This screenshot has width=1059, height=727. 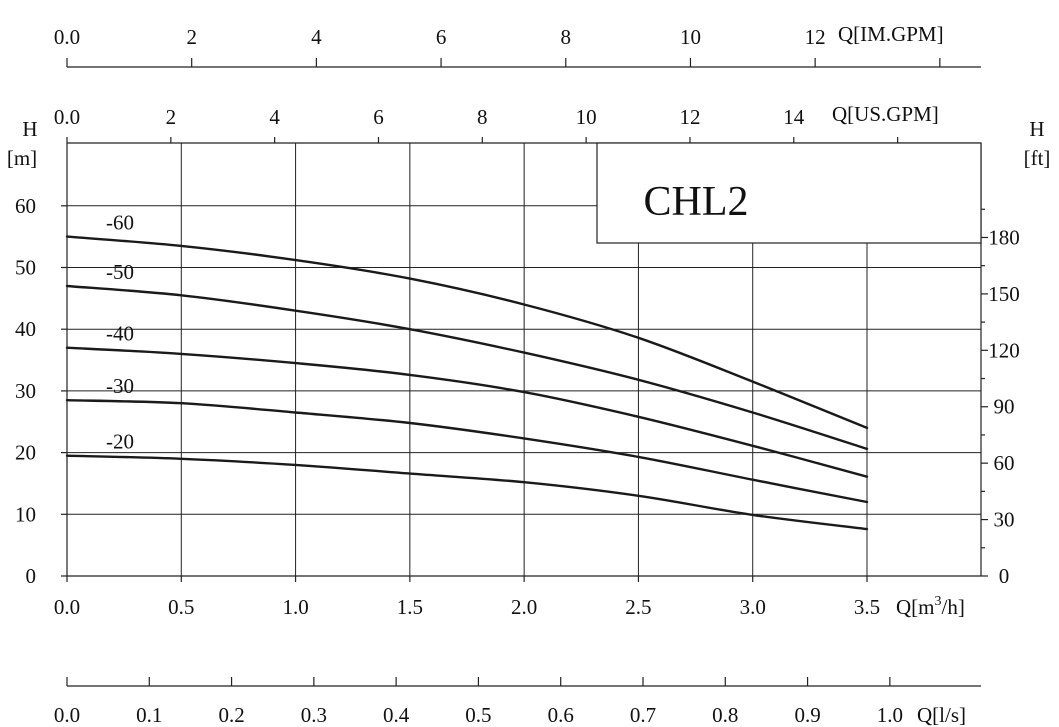 What do you see at coordinates (25, 329) in the screenshot?
I see `y-left-tick-label: 40` at bounding box center [25, 329].